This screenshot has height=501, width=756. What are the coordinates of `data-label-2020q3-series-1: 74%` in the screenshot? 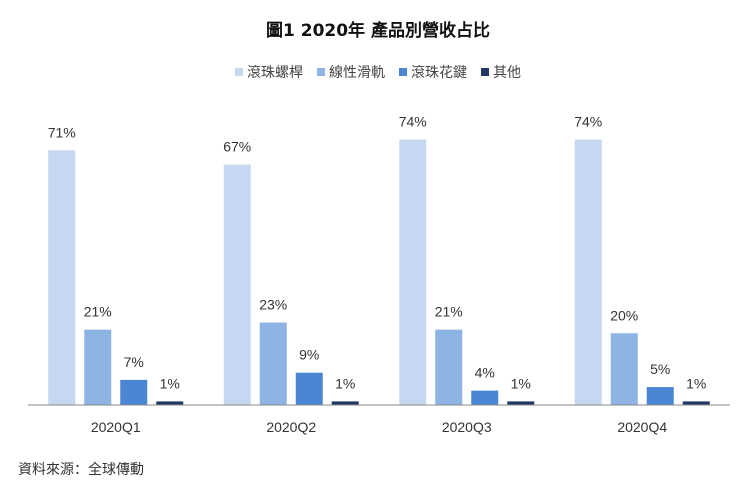 It's located at (413, 122).